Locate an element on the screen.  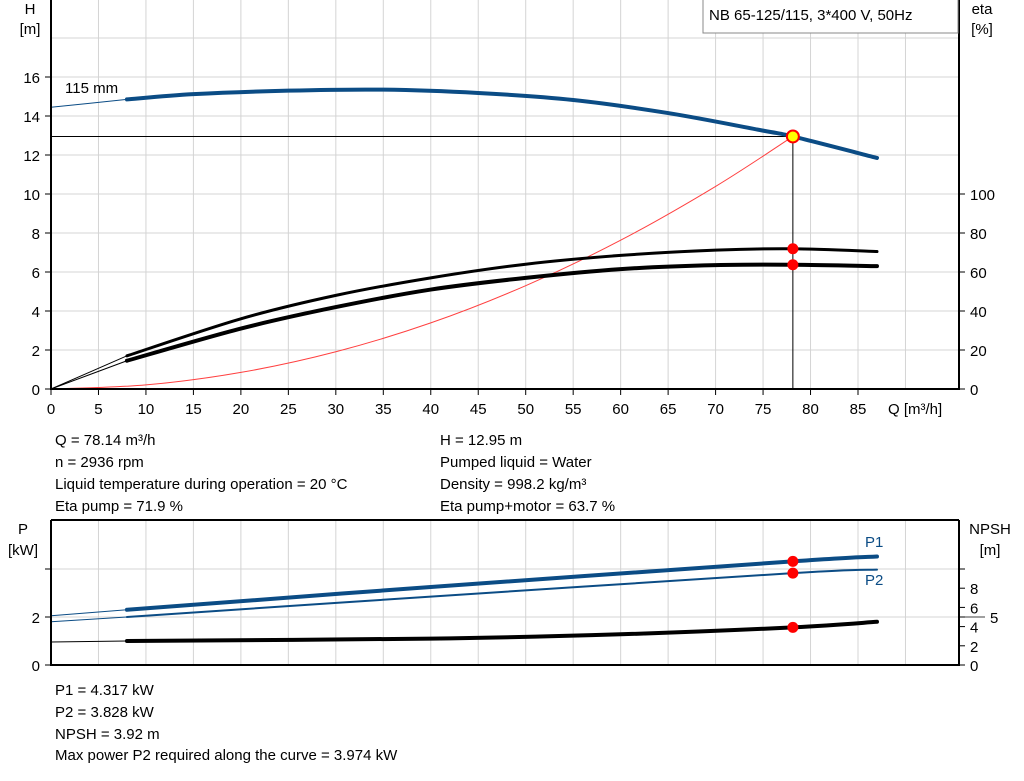
eta-pump-curve is located at coordinates (502, 302).